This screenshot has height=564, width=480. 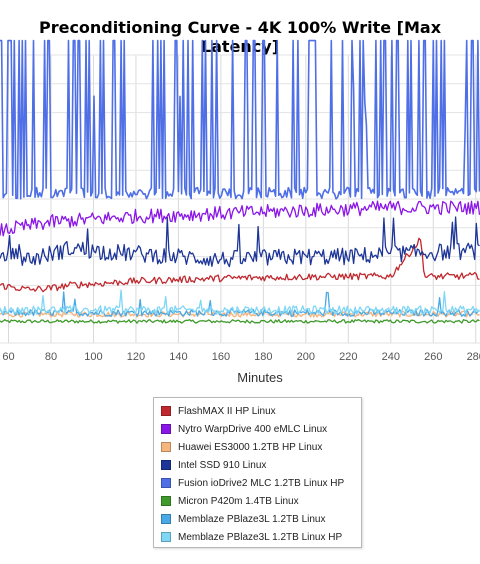 What do you see at coordinates (433, 357) in the screenshot?
I see `x-tick-label-10: 260` at bounding box center [433, 357].